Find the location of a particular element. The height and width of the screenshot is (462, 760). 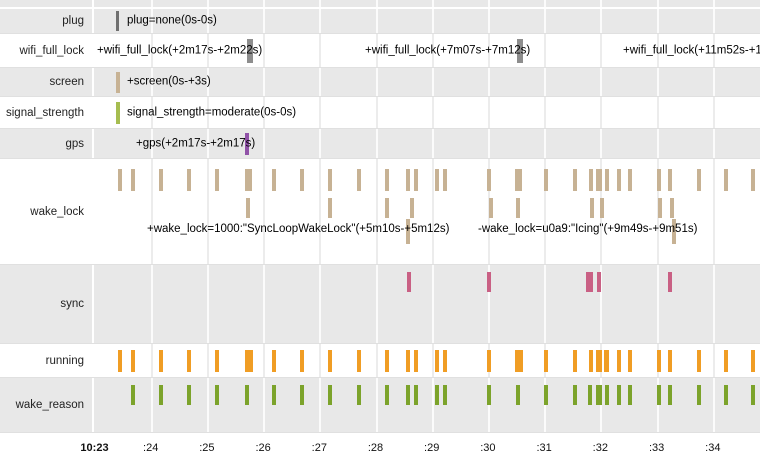

screen-bar is located at coordinates (118, 82).